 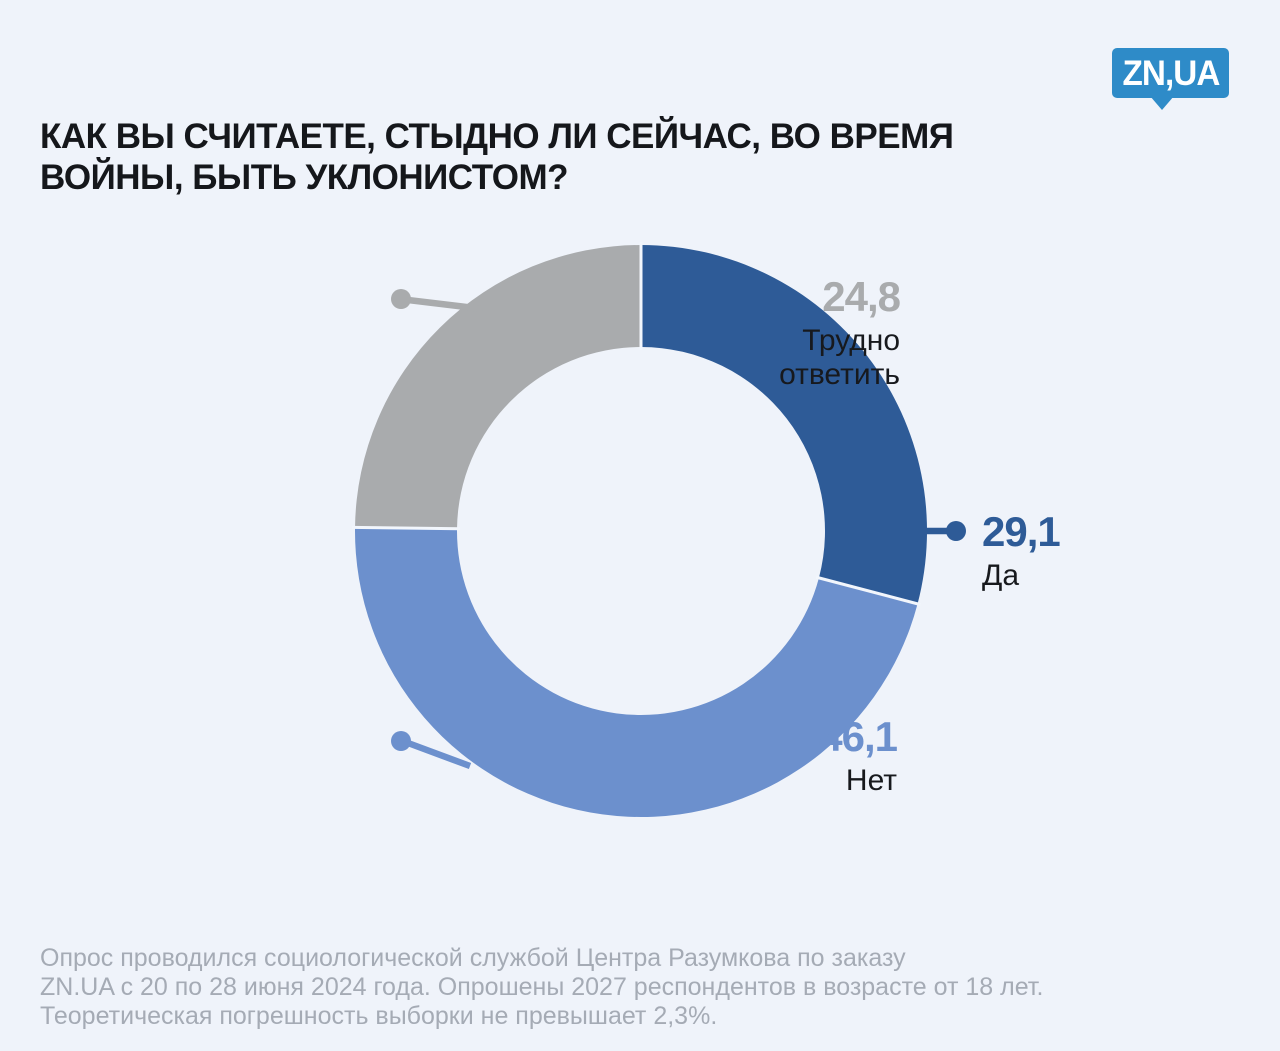 I want to click on callout-label-yes: 29,1 Да, so click(x=1062, y=550).